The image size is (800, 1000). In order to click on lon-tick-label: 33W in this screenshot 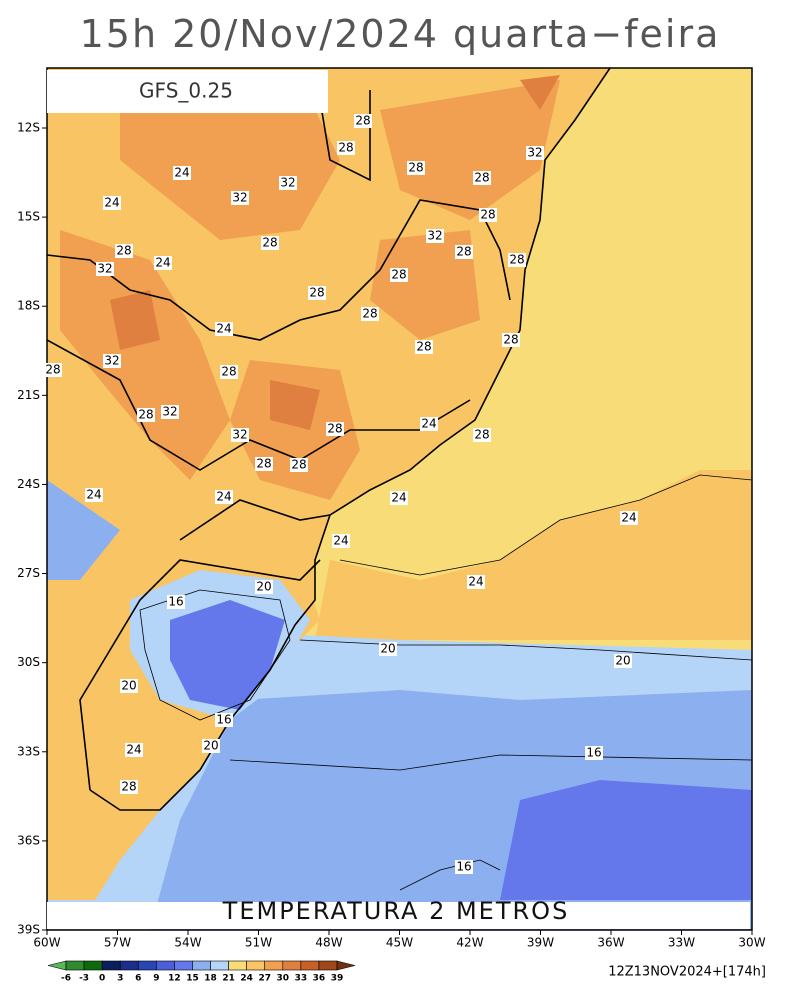, I will do `click(681, 943)`.